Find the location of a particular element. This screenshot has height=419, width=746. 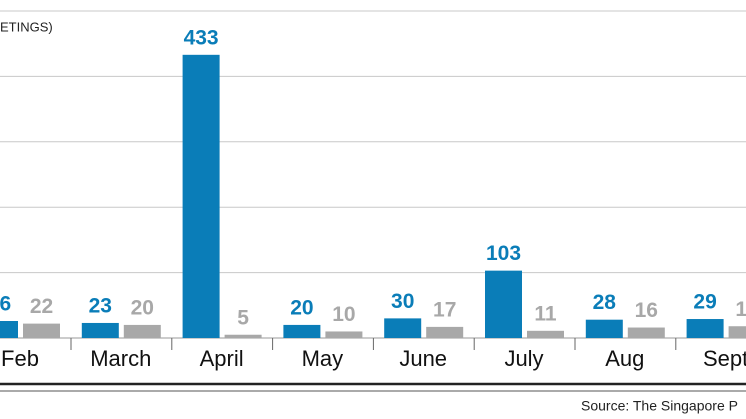

value-label: 26 is located at coordinates (5, 304).